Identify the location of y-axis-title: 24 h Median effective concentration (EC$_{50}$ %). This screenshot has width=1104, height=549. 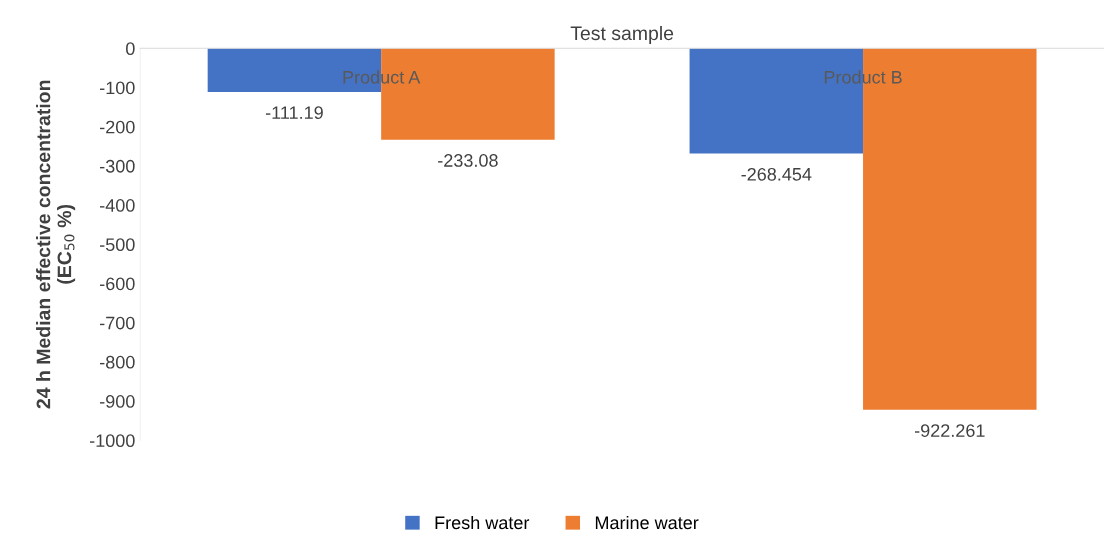
(56, 244).